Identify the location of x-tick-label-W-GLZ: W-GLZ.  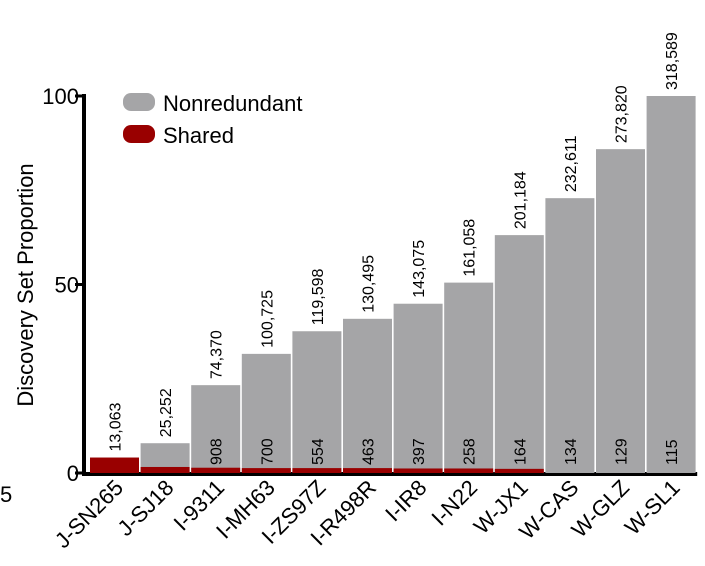
(601, 509).